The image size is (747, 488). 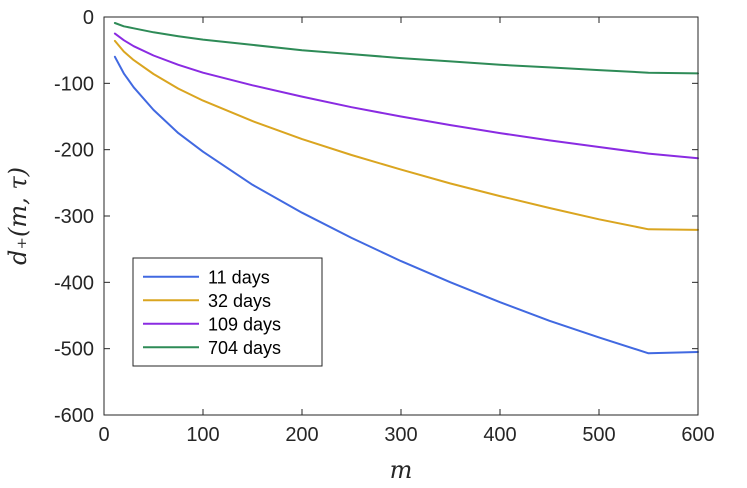 What do you see at coordinates (400, 435) in the screenshot?
I see `x-tick-label: 300` at bounding box center [400, 435].